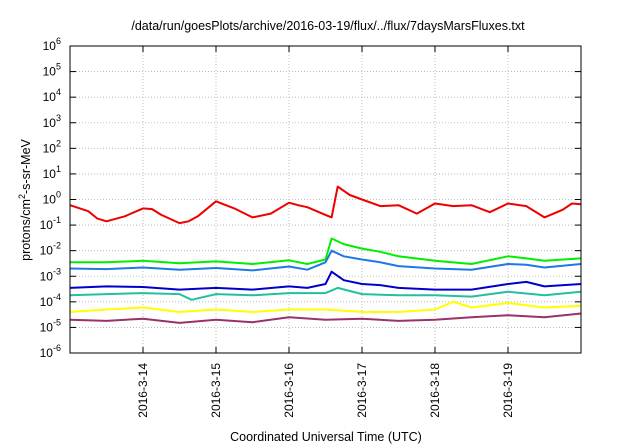 This screenshot has width=640, height=448. I want to click on y-tick-label: 10⁻³, so click(50, 274).